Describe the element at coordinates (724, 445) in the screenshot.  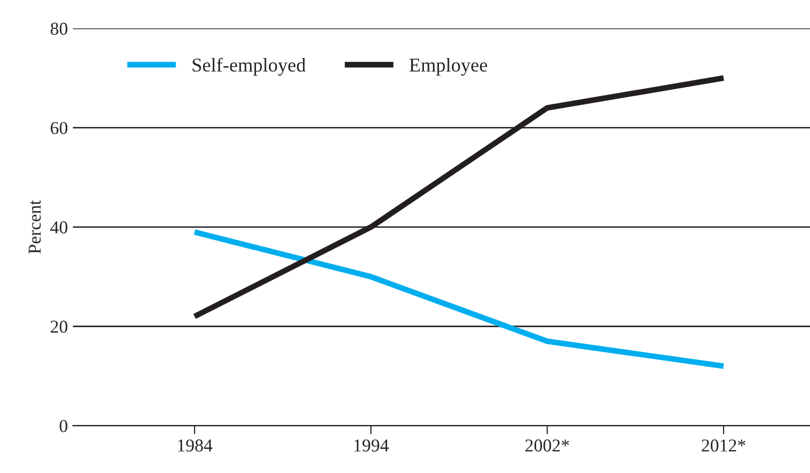
I see `x-tick-label: 2012*` at that location.